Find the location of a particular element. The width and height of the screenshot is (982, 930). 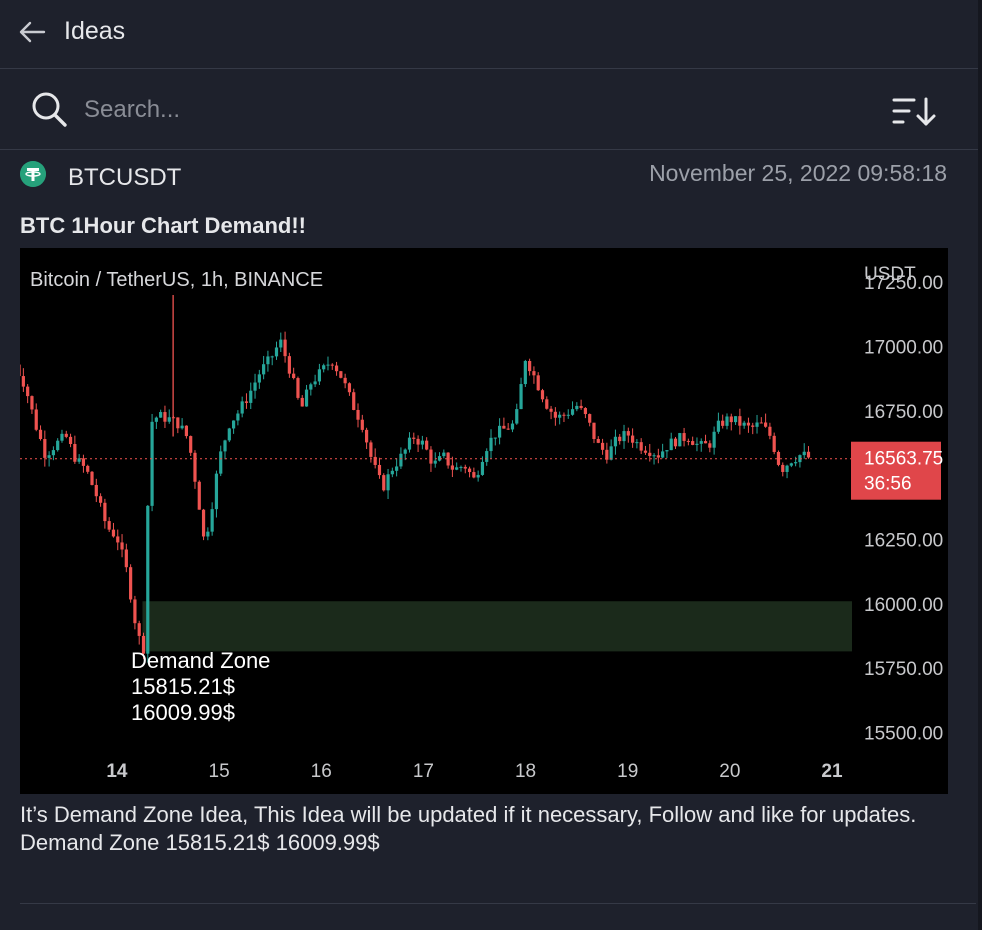

y-tick-label: 16250.00 is located at coordinates (903, 540).